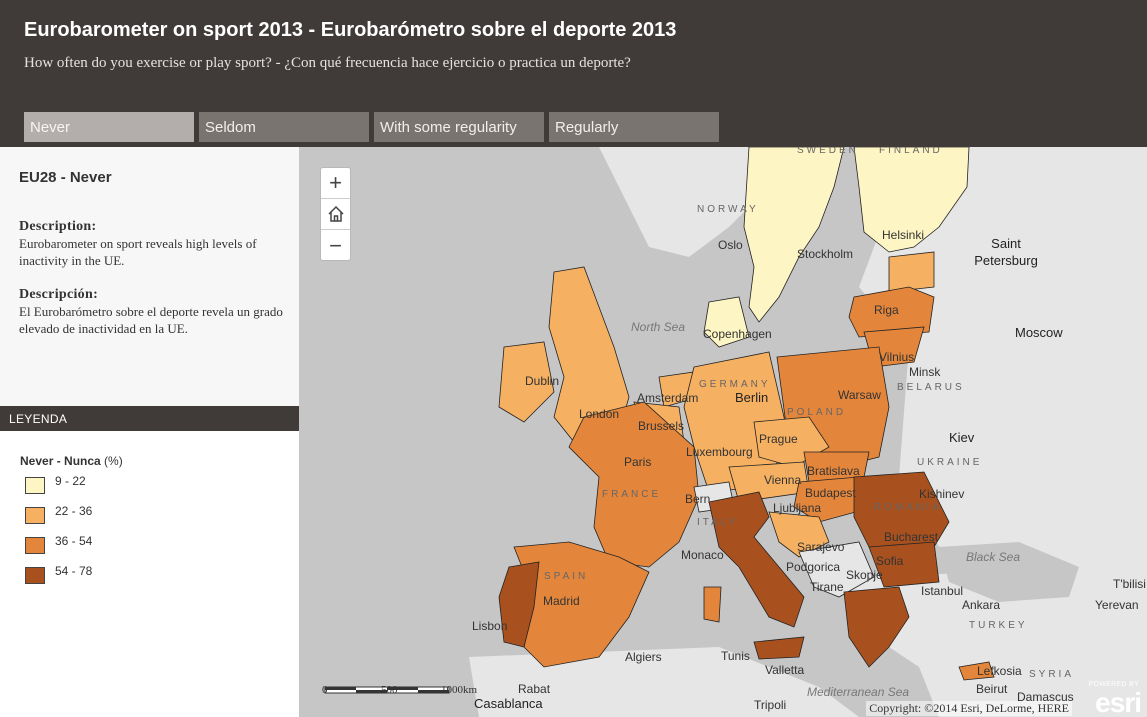 Image resolution: width=1147 pixels, height=717 pixels. What do you see at coordinates (897, 357) in the screenshot?
I see `map-label-city: Vilnius` at bounding box center [897, 357].